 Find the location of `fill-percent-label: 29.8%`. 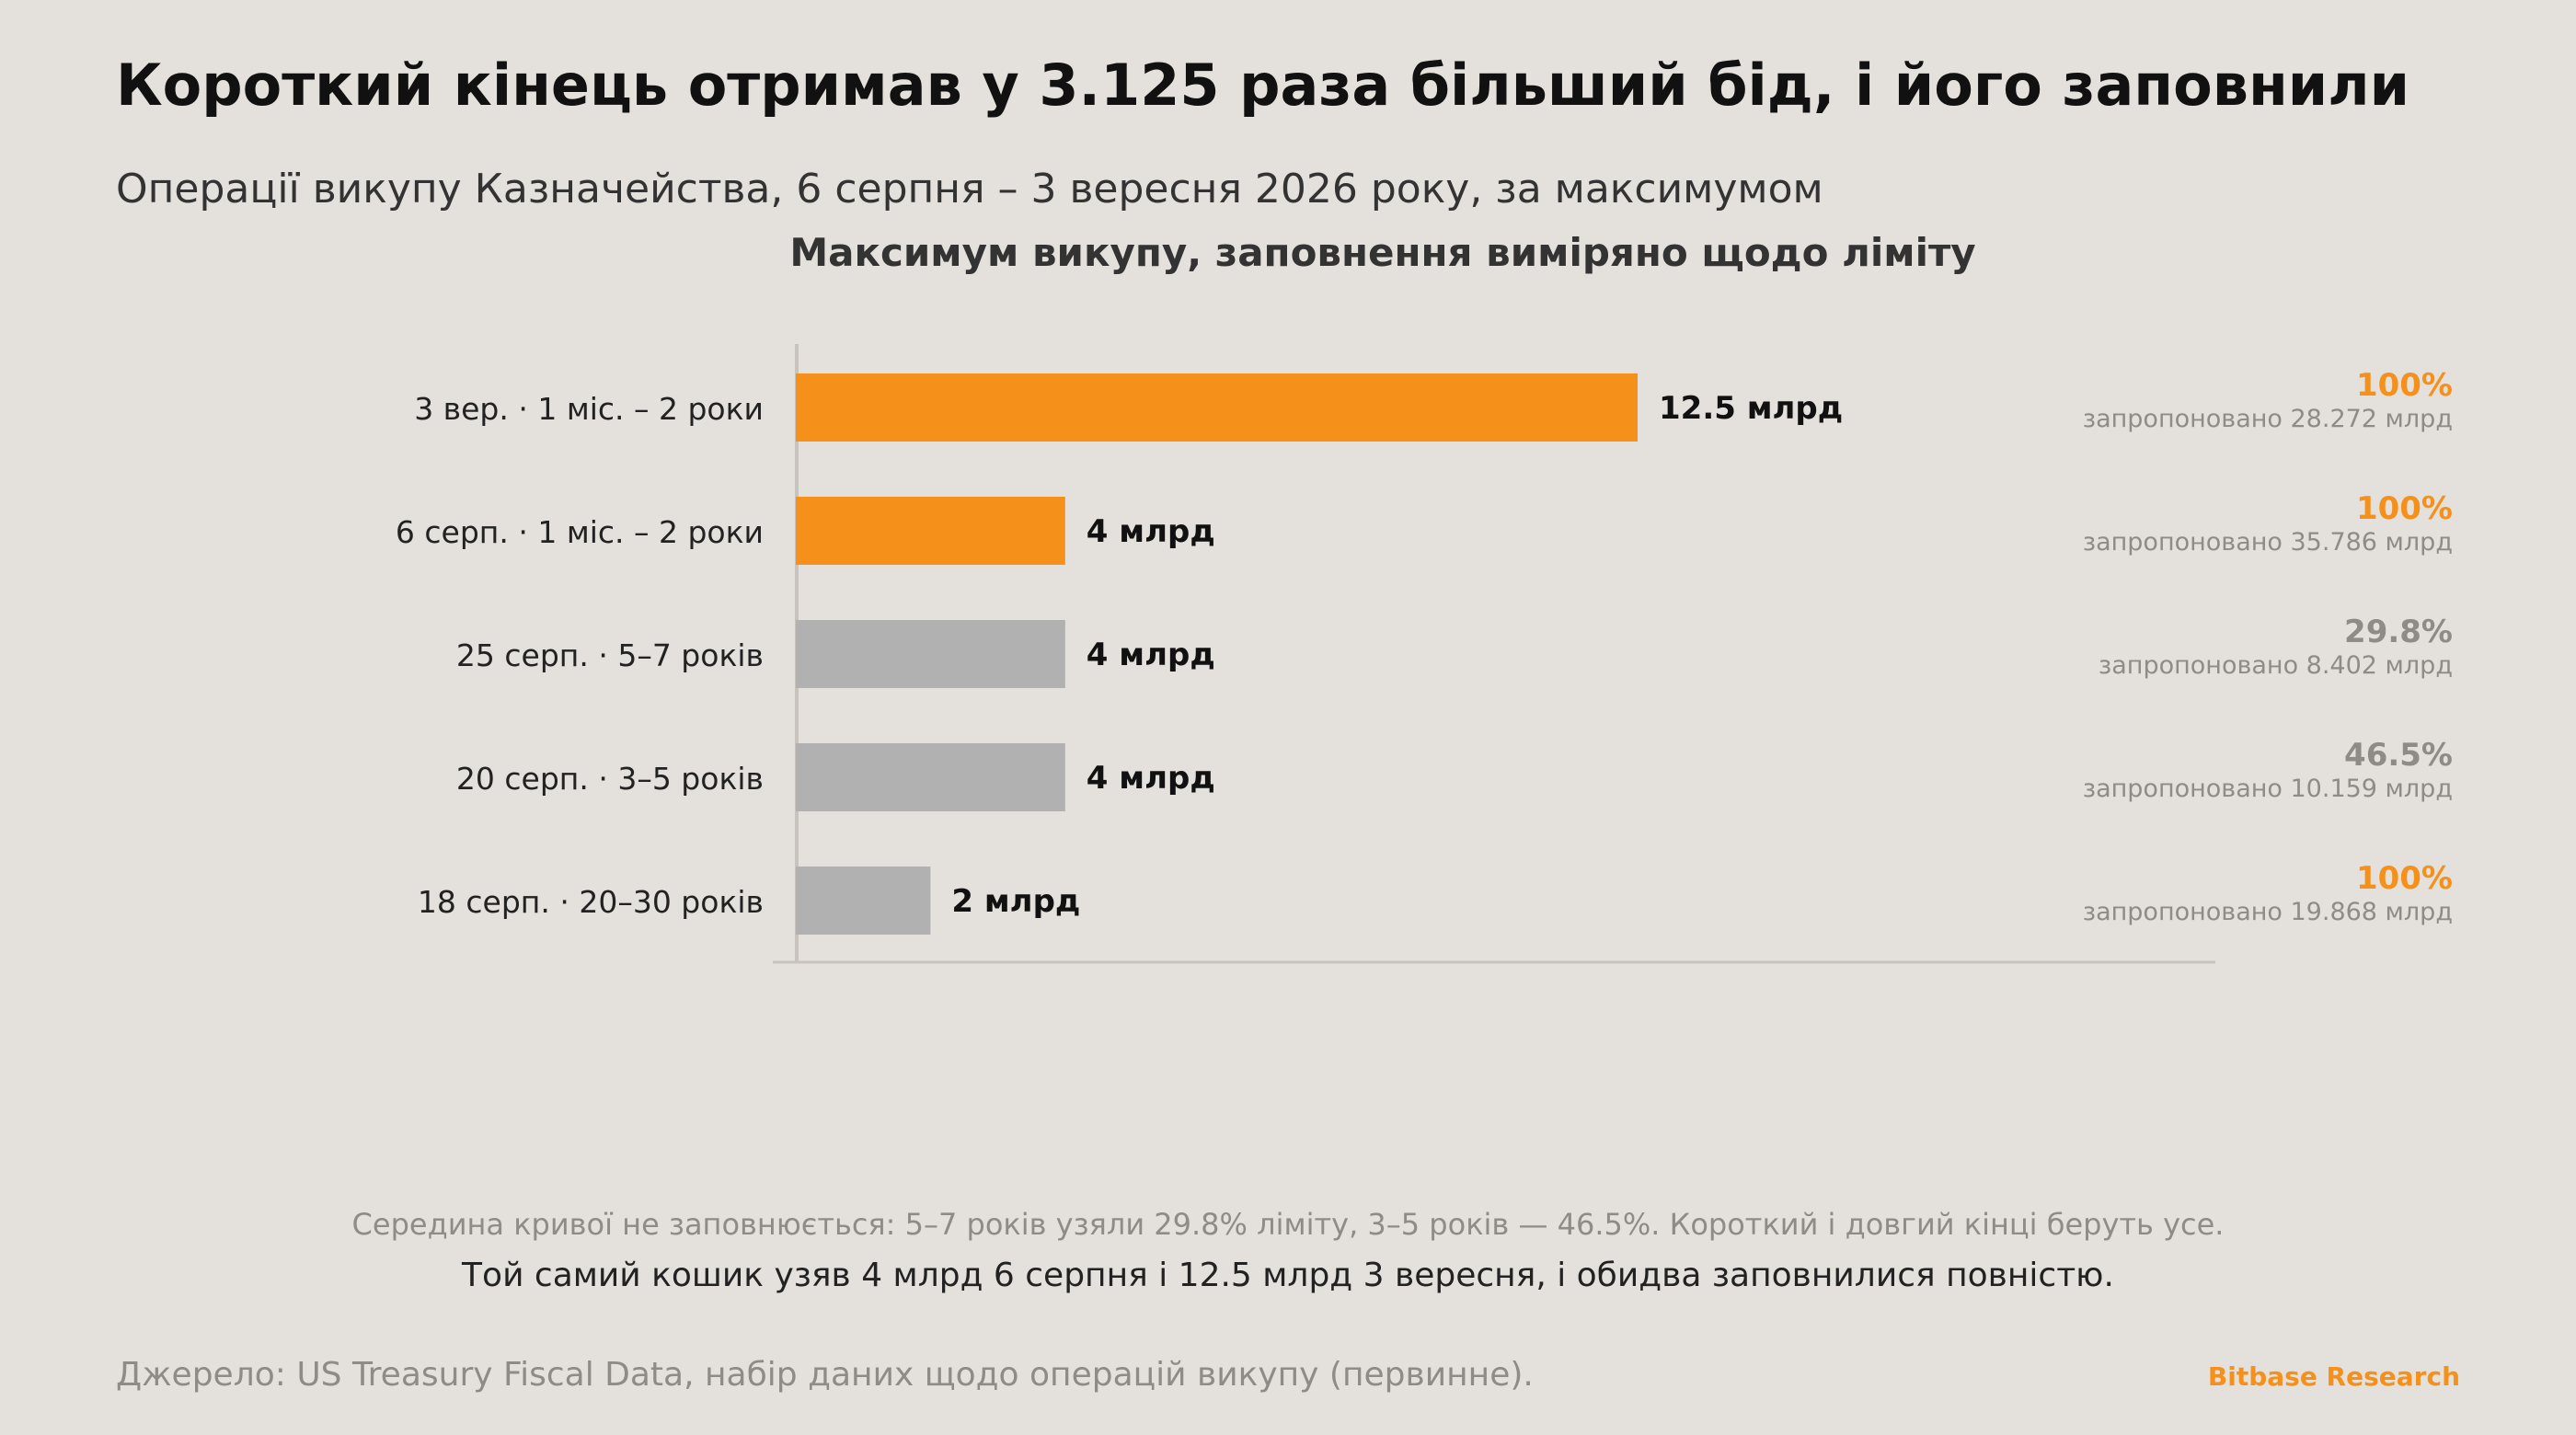

fill-percent-label: 29.8% is located at coordinates (2398, 632).